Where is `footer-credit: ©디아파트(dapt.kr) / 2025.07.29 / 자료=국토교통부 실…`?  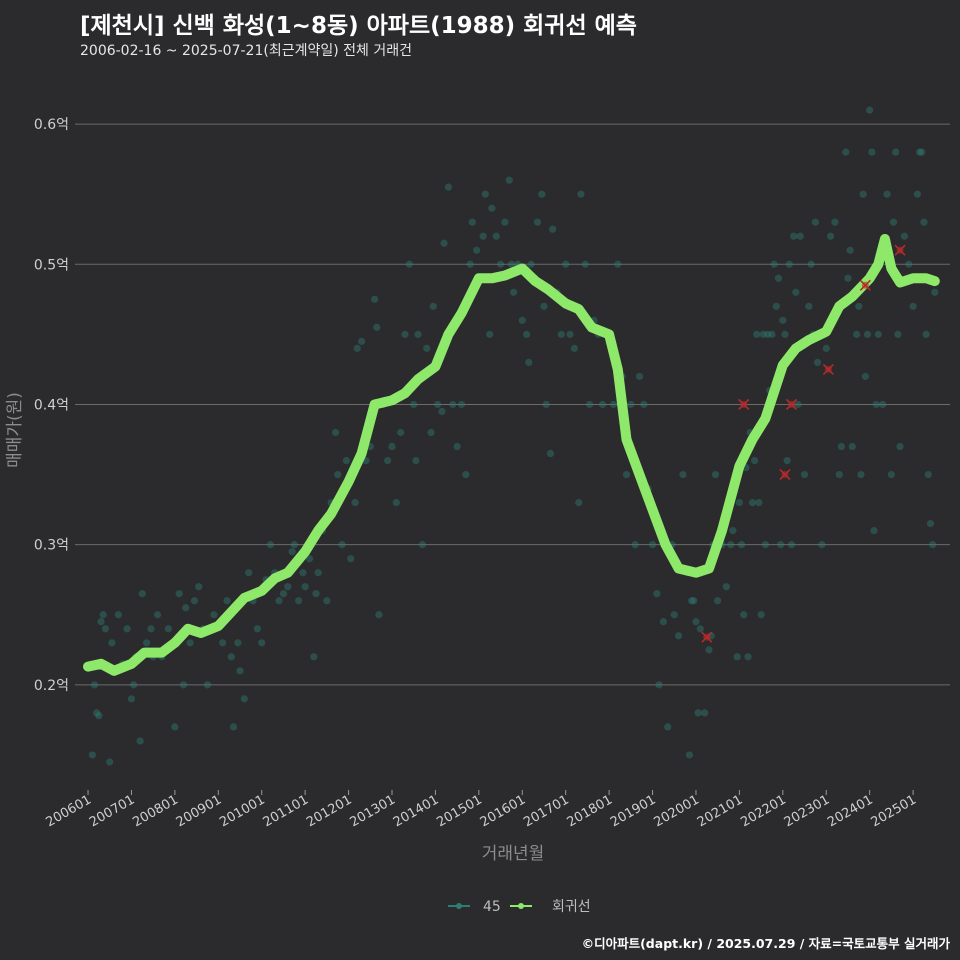 footer-credit: ©디아파트(dapt.kr) / 2025.07.29 / 자료=국토교통부 실… is located at coordinates (765, 943).